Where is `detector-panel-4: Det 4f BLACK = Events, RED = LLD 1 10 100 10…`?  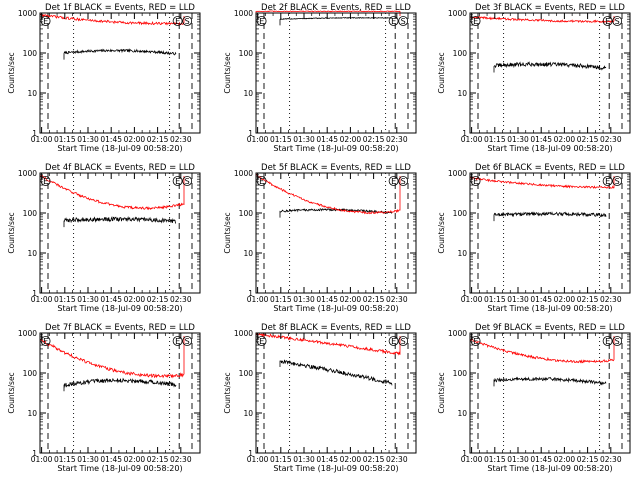
detector-panel-4: Det 4f BLACK = Events, RED = LLD 1 10 100 10… is located at coordinates (104, 238).